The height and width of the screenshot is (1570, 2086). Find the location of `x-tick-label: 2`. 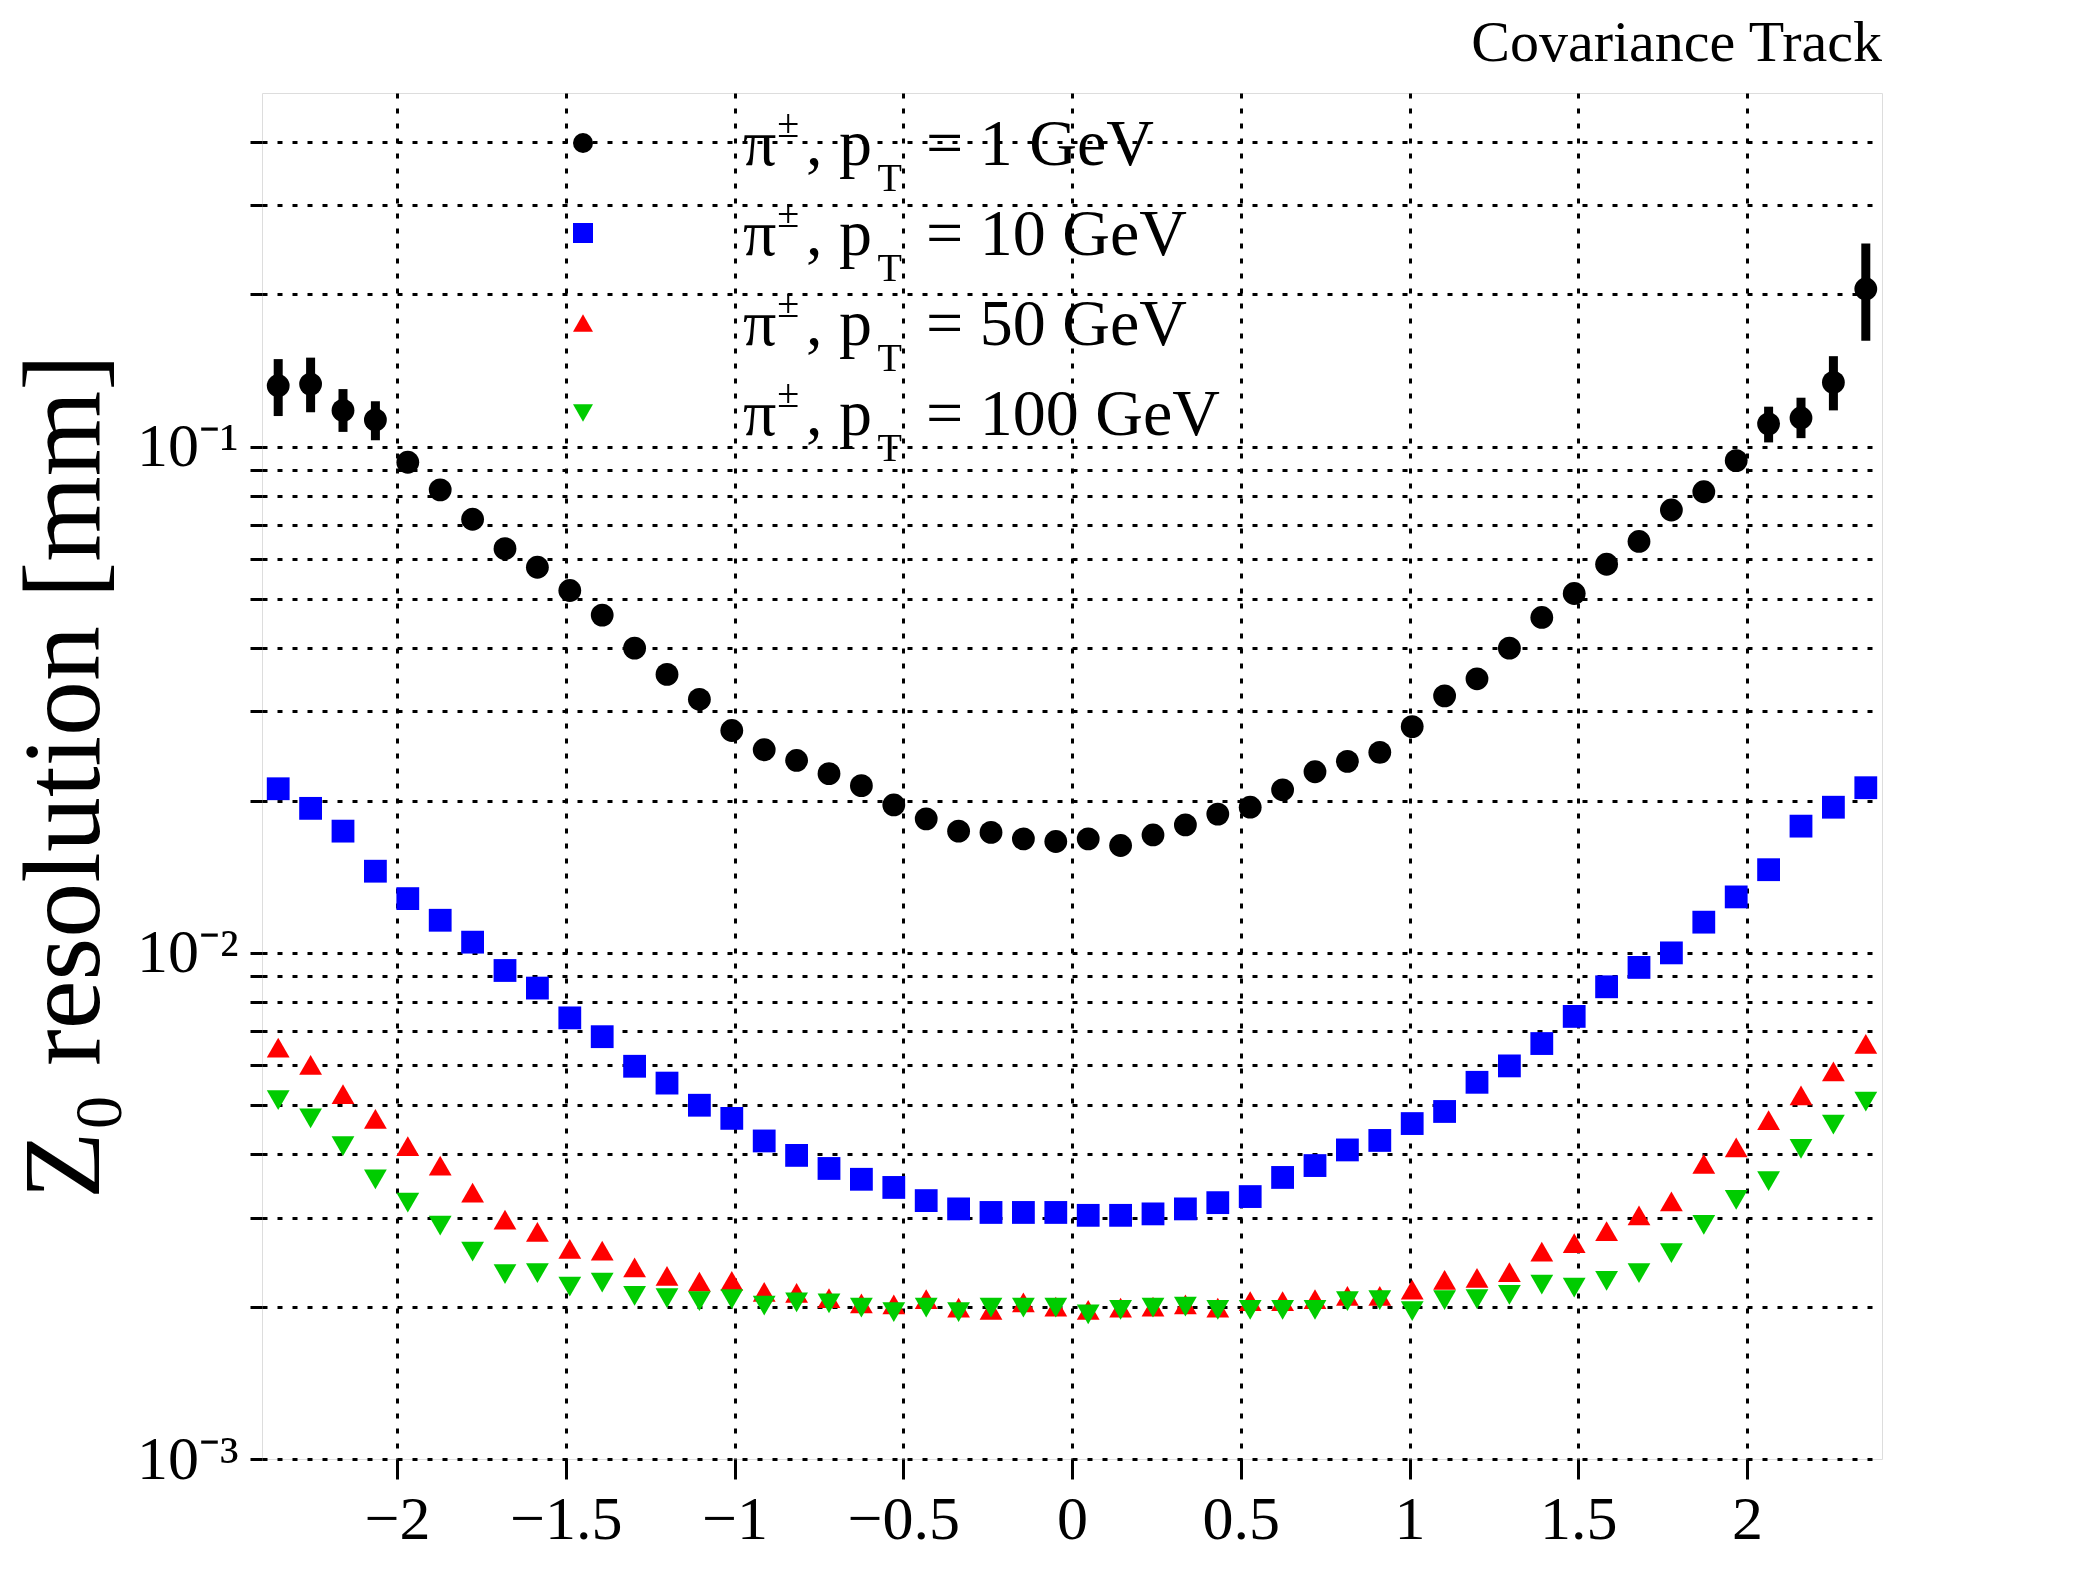

x-tick-label: 2 is located at coordinates (1747, 1517).